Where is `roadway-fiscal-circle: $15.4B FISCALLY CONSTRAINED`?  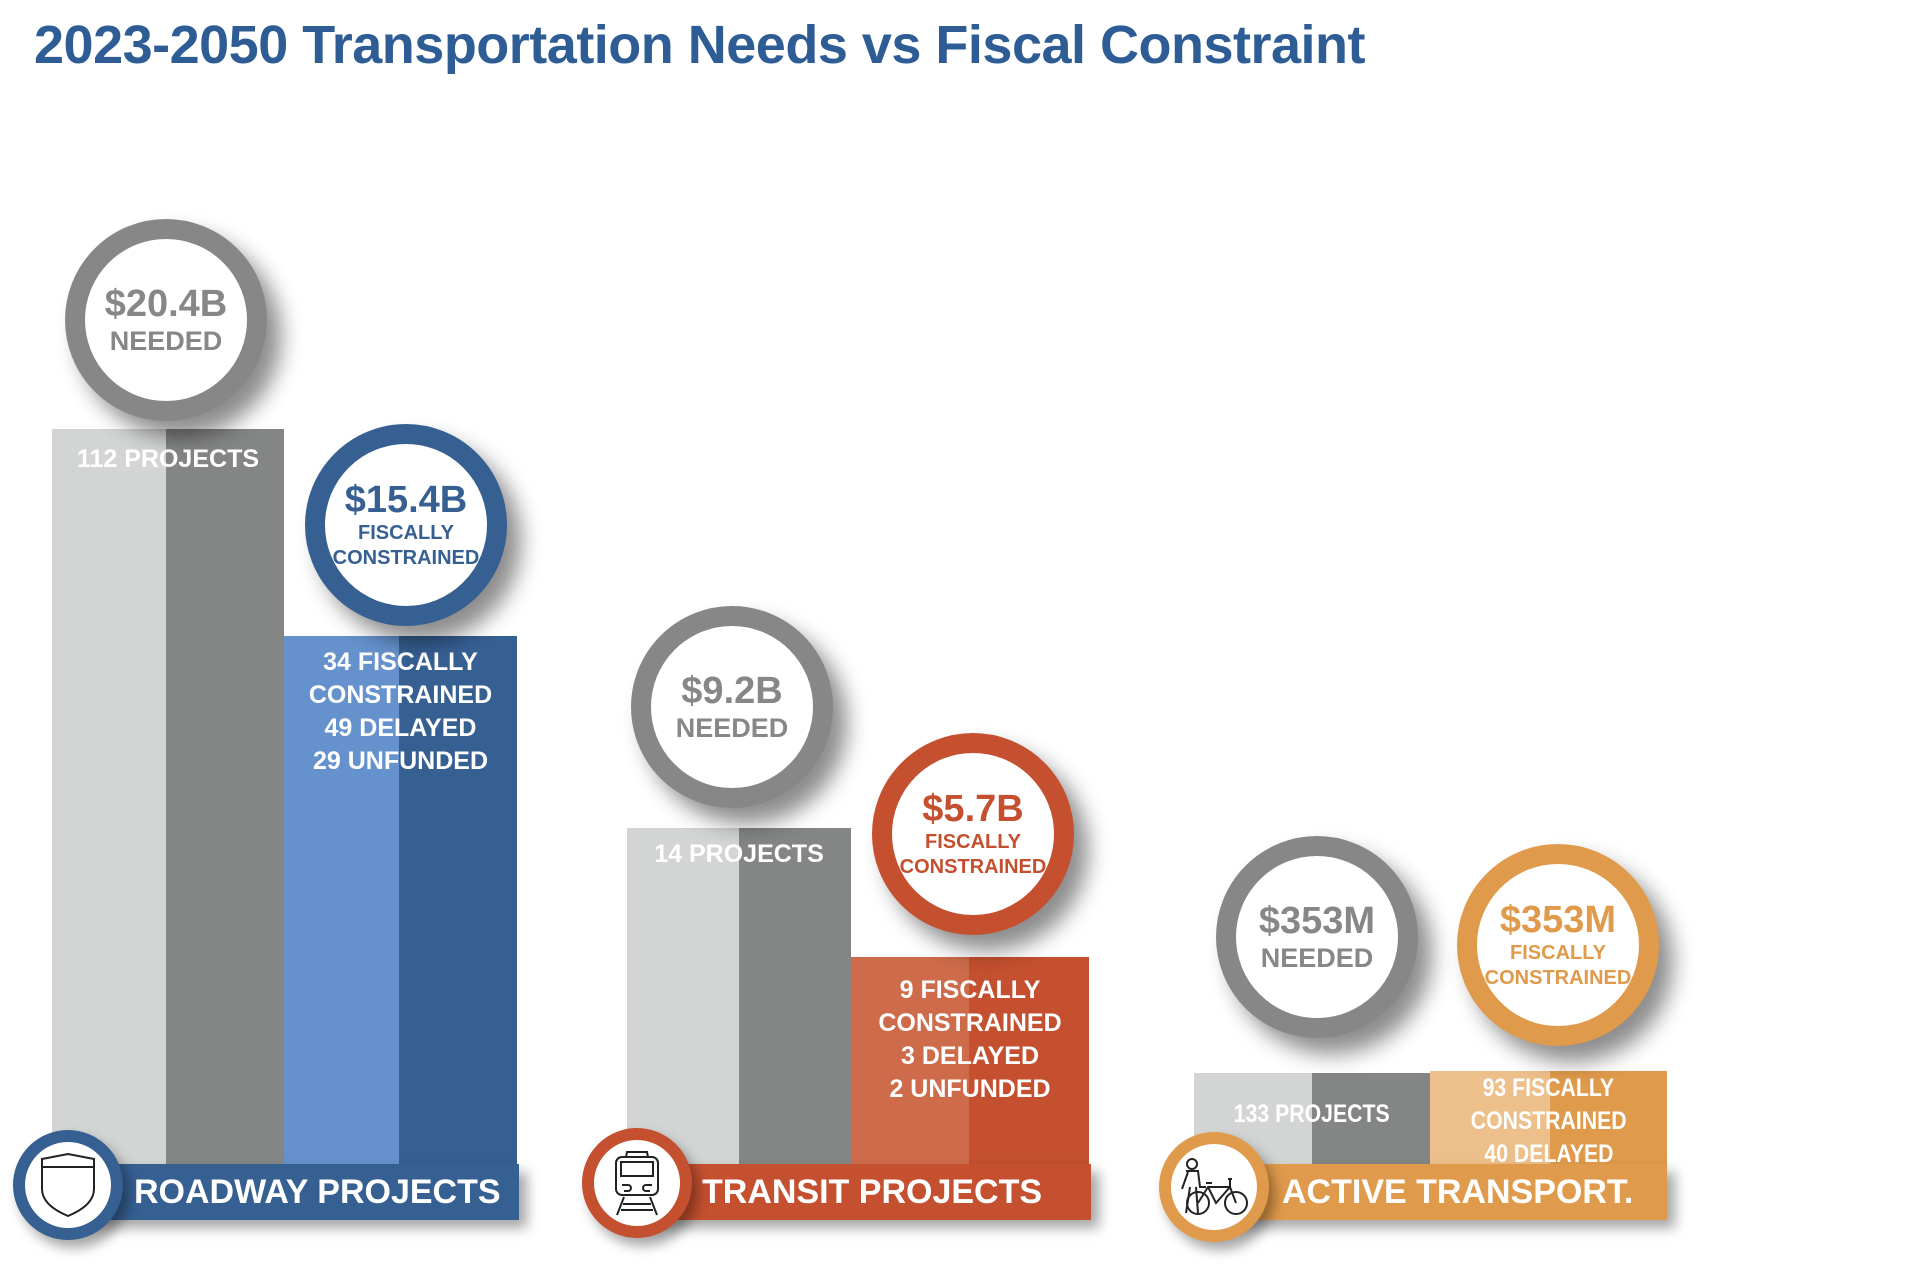 roadway-fiscal-circle: $15.4B FISCALLY CONSTRAINED is located at coordinates (406, 525).